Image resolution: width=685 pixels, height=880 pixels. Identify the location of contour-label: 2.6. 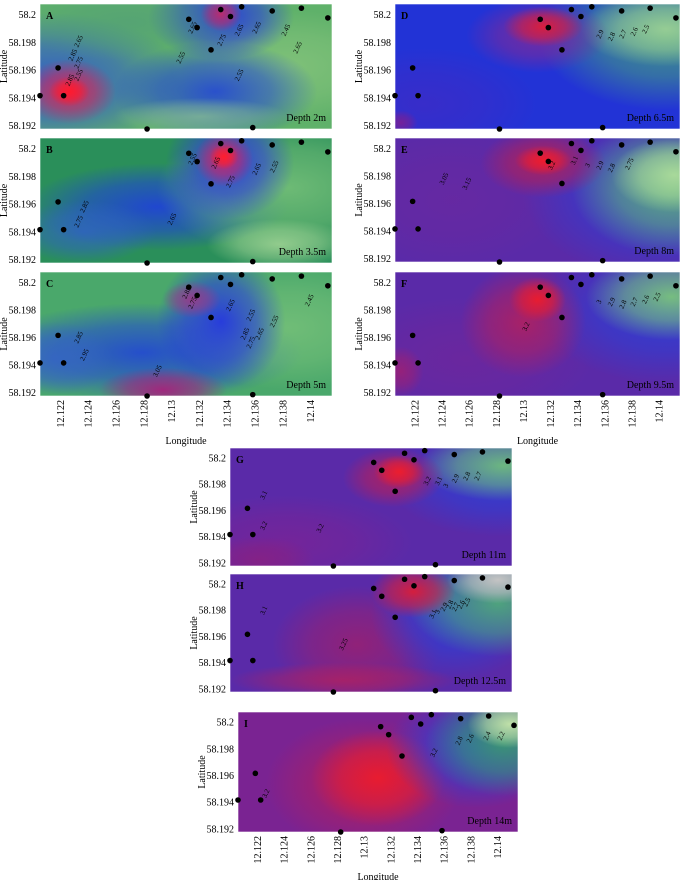
(470, 738).